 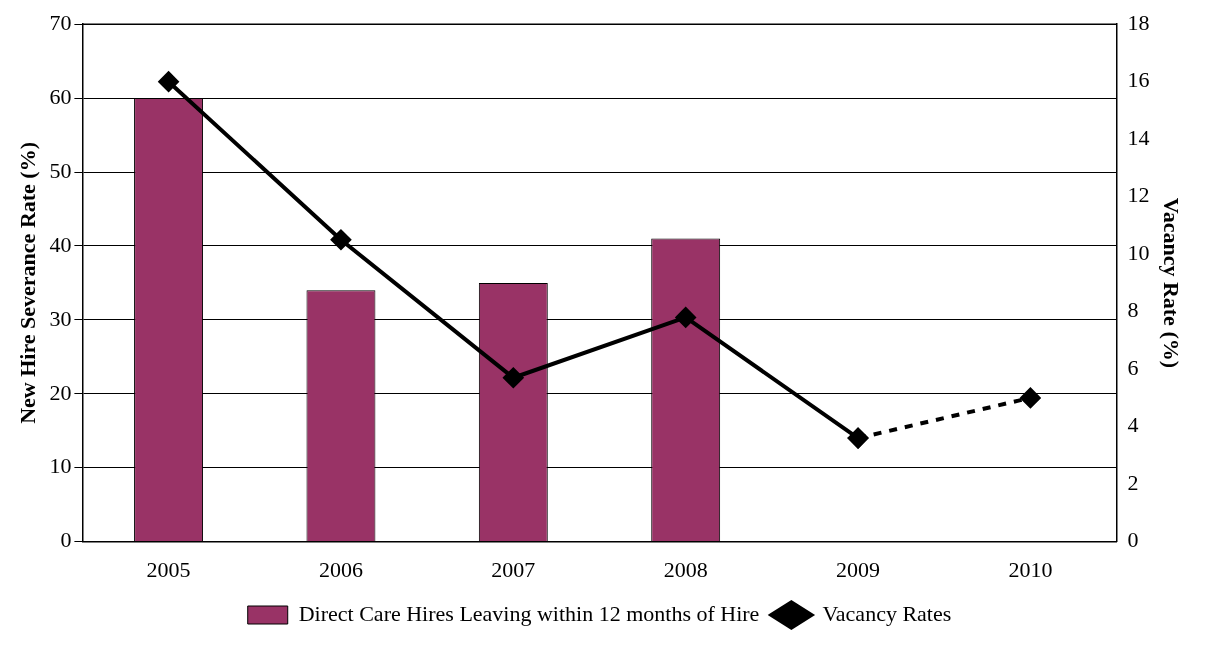 What do you see at coordinates (340, 569) in the screenshot?
I see `x-tick-label: 2006` at bounding box center [340, 569].